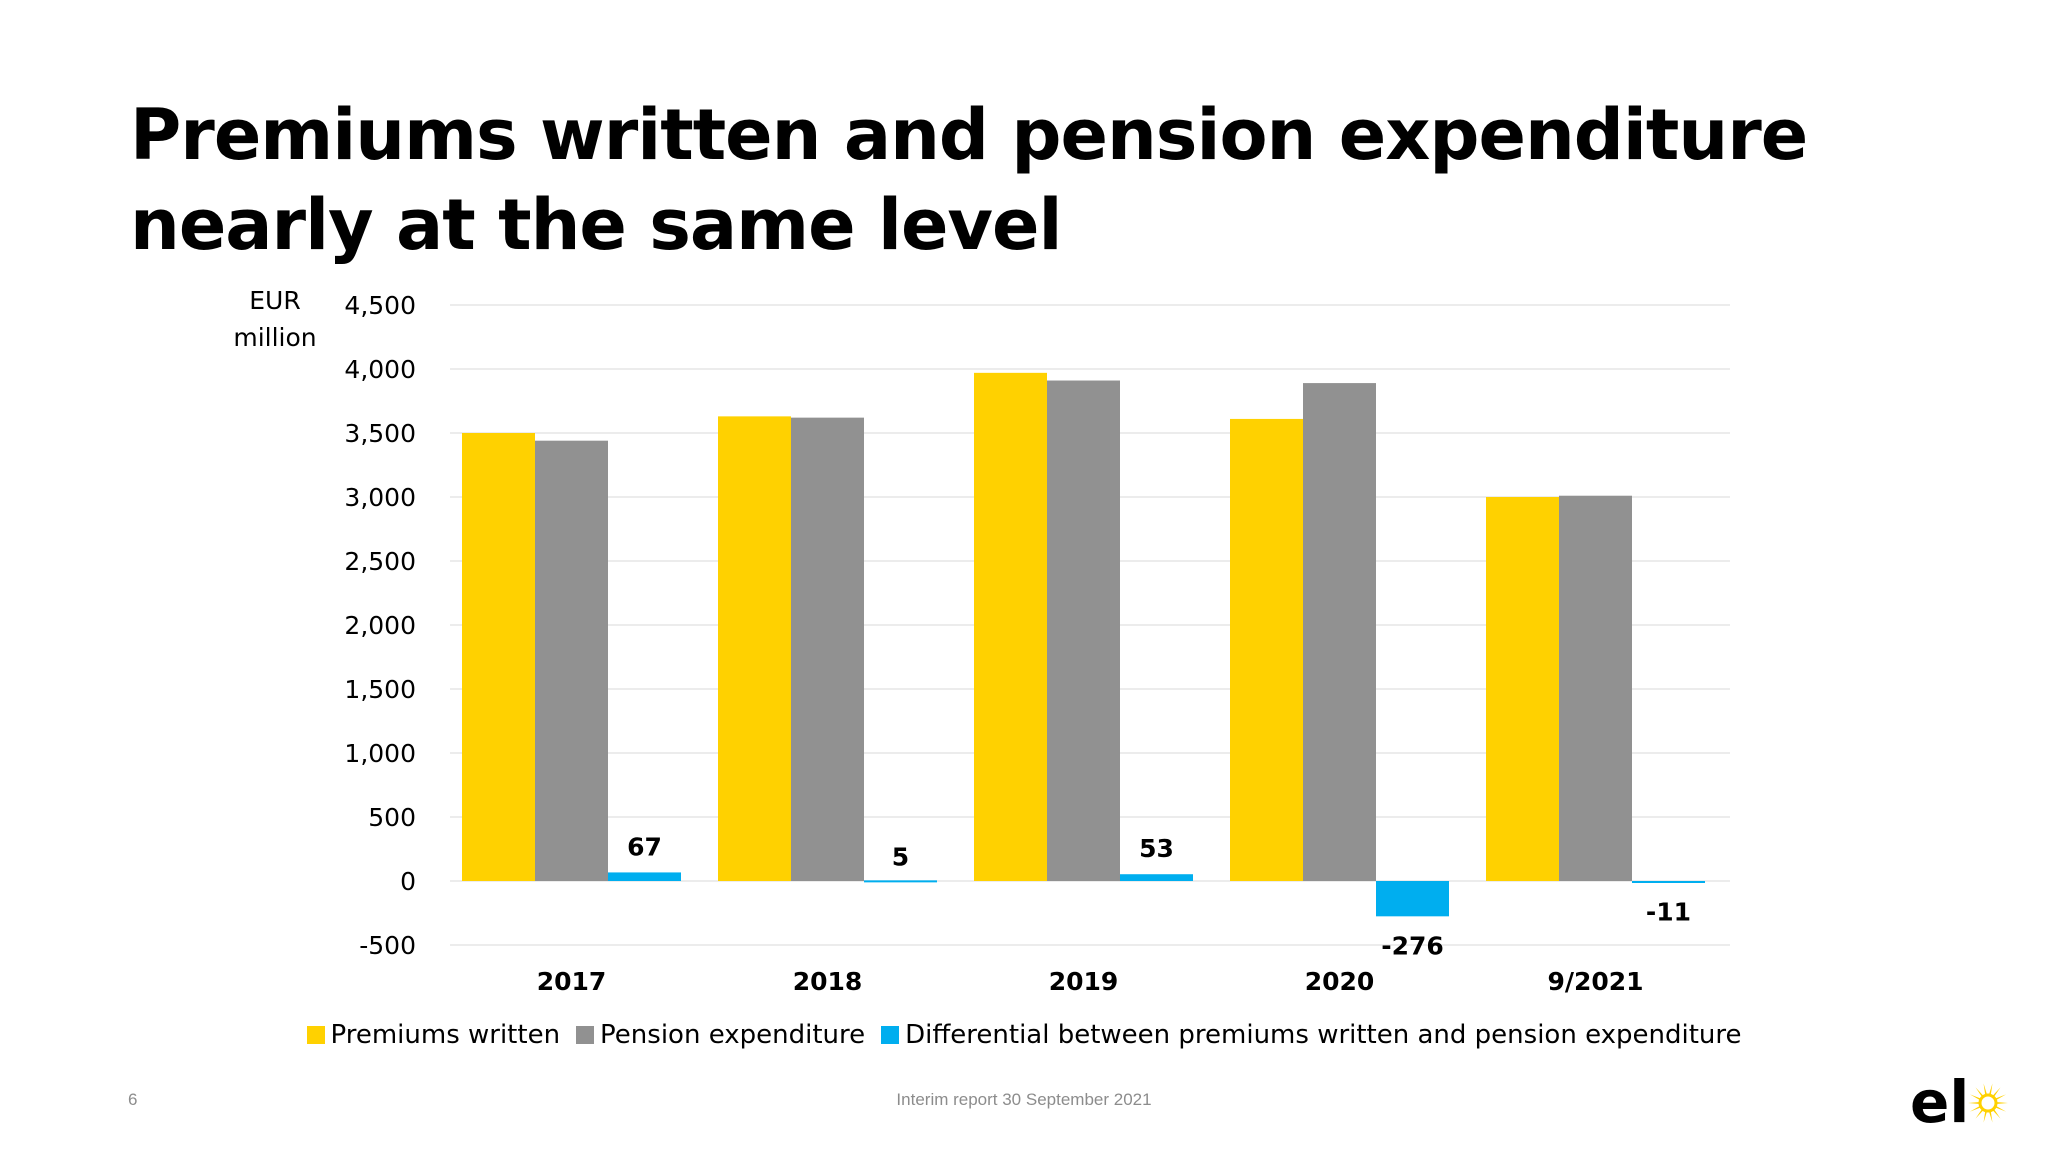 The height and width of the screenshot is (1152, 2048). I want to click on y-tick-label: 500, so click(392, 817).